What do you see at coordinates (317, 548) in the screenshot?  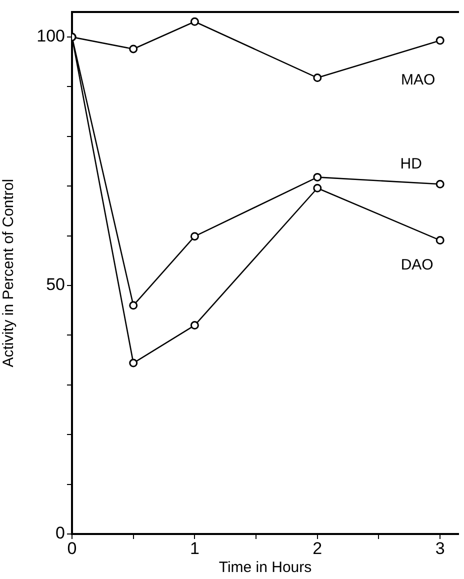 I see `x-tick-label: 2` at bounding box center [317, 548].